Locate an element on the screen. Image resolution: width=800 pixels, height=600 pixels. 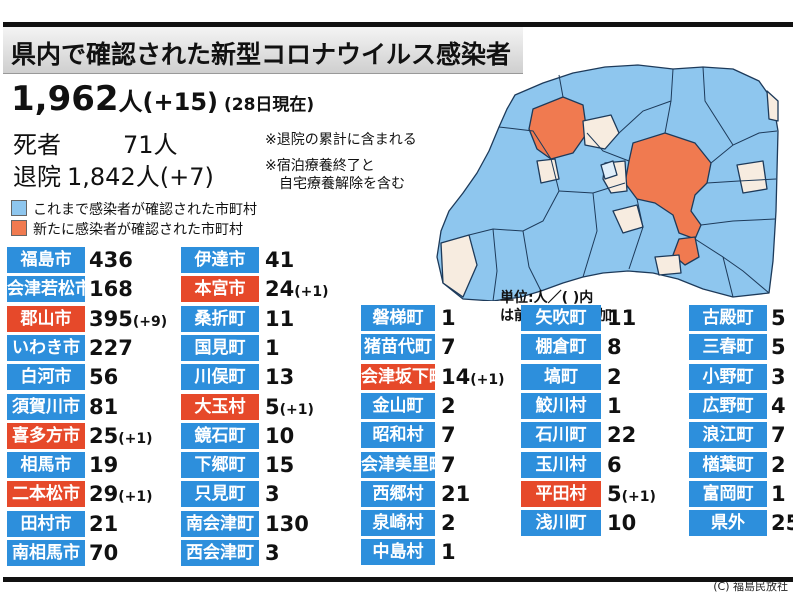
municipality-row: 福島市 436 is located at coordinates (108, 260).